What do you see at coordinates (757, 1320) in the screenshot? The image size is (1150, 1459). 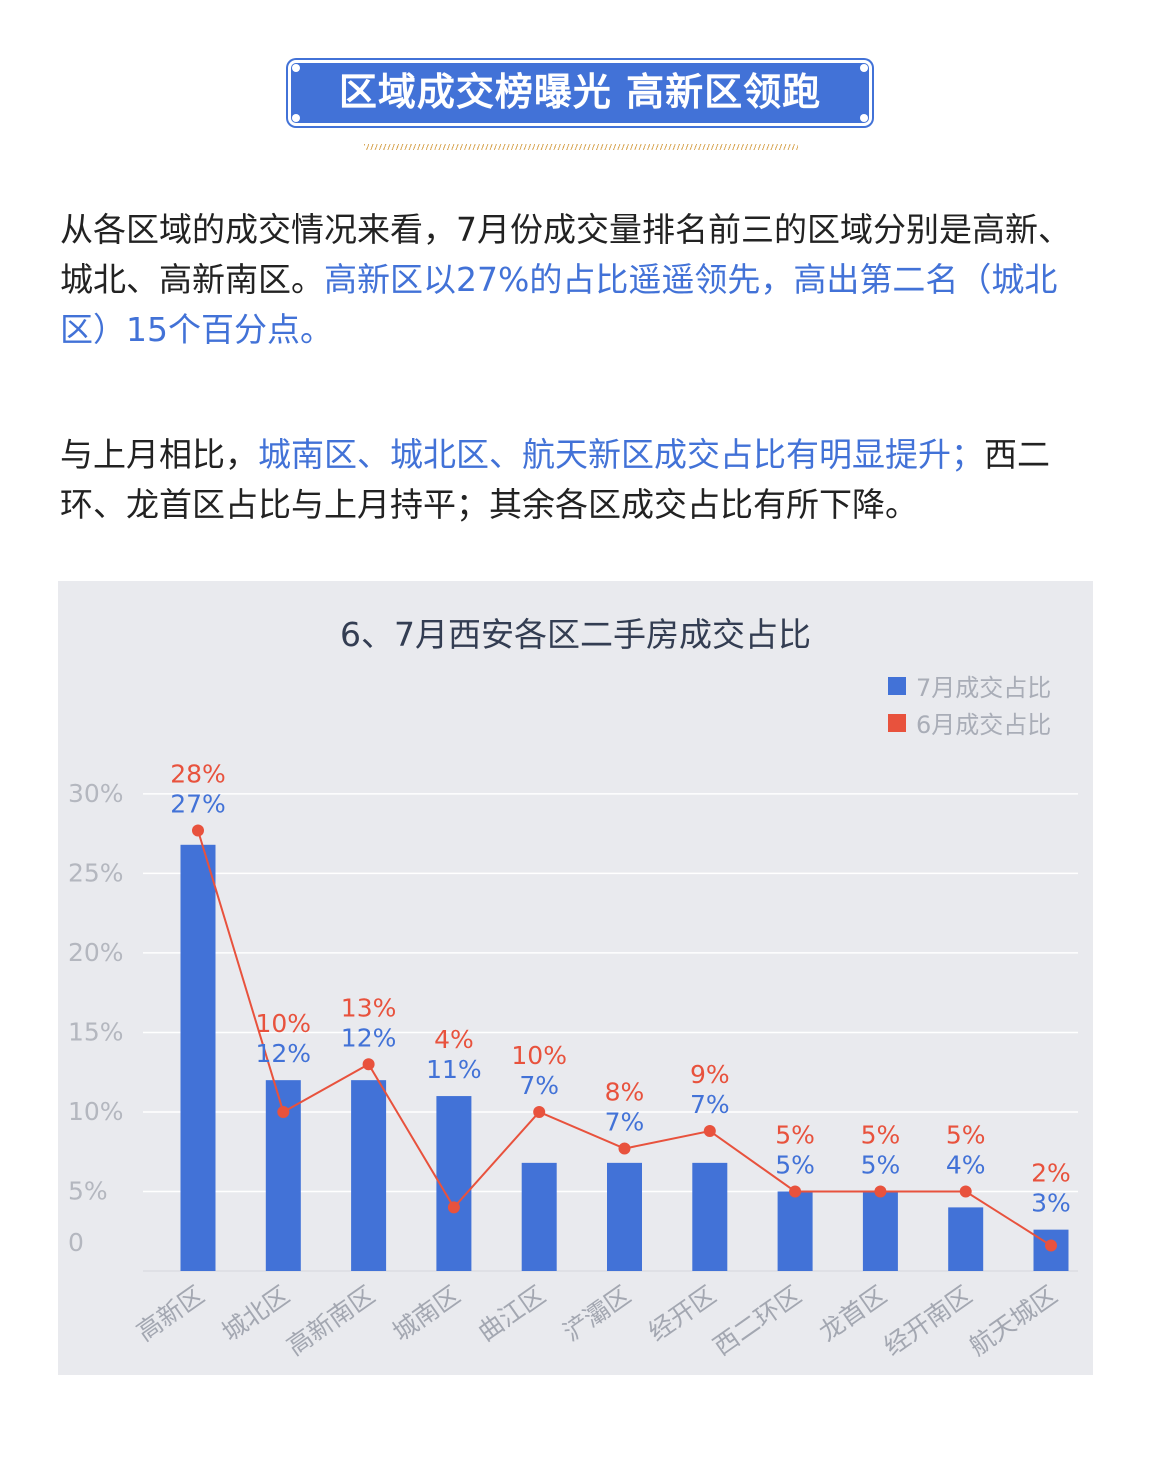 I see `x-tick-label: 西二环区` at bounding box center [757, 1320].